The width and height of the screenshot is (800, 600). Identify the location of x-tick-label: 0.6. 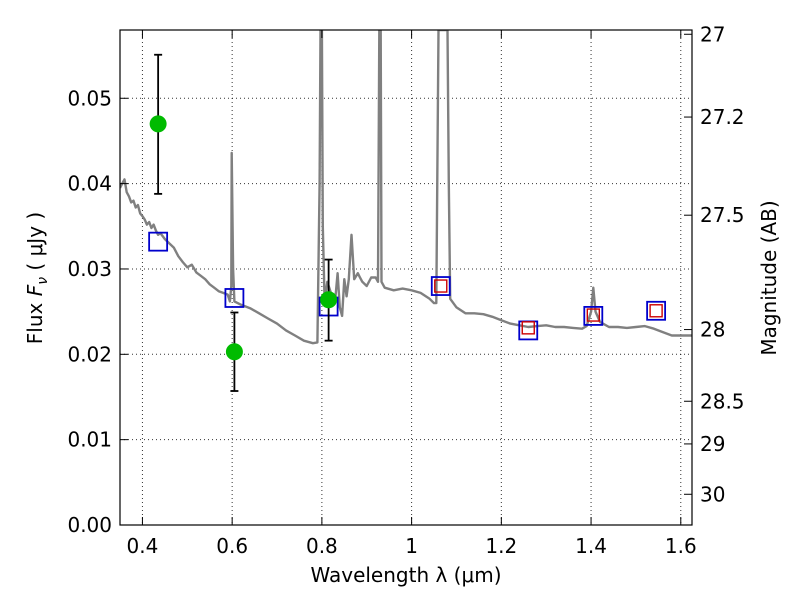
(232, 546).